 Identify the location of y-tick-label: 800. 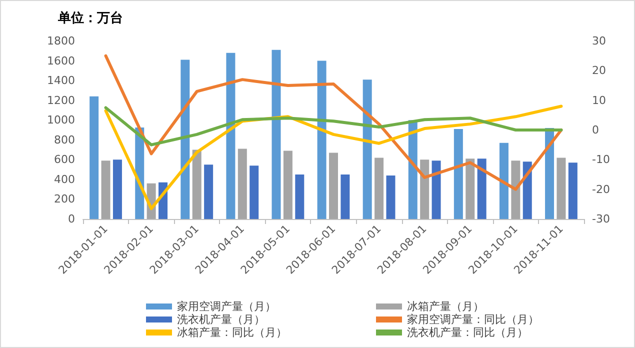
(64, 139).